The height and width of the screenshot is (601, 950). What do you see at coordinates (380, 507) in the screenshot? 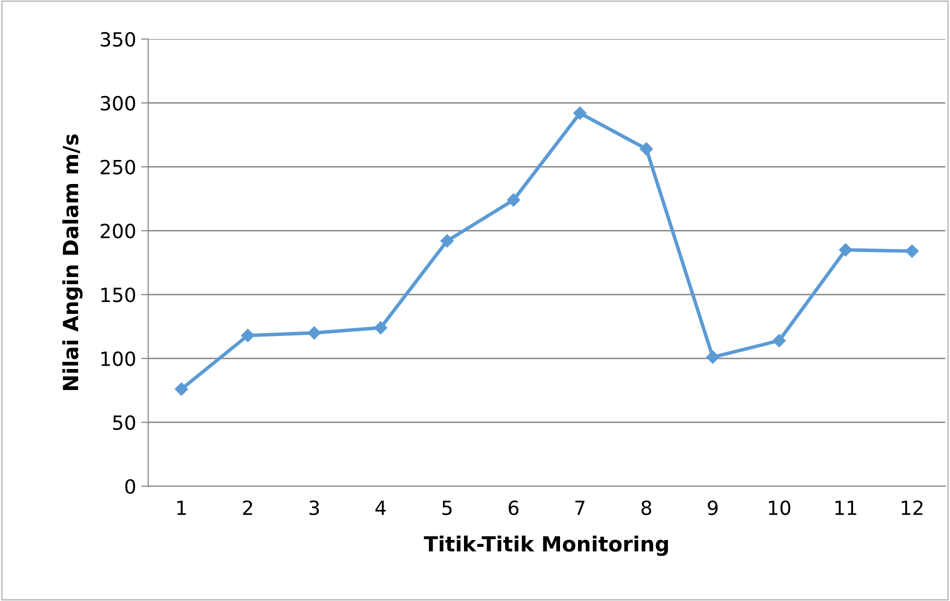
I see `x-tick-label: 4` at bounding box center [380, 507].